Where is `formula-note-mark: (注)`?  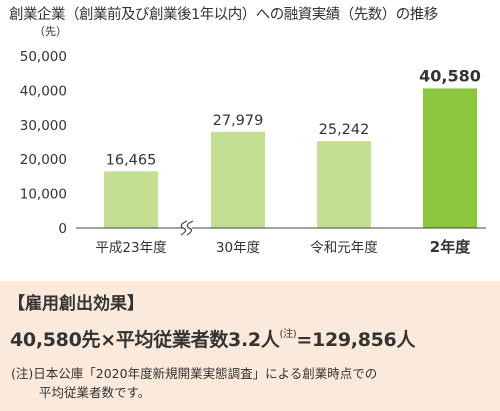 formula-note-mark: (注) is located at coordinates (288, 334).